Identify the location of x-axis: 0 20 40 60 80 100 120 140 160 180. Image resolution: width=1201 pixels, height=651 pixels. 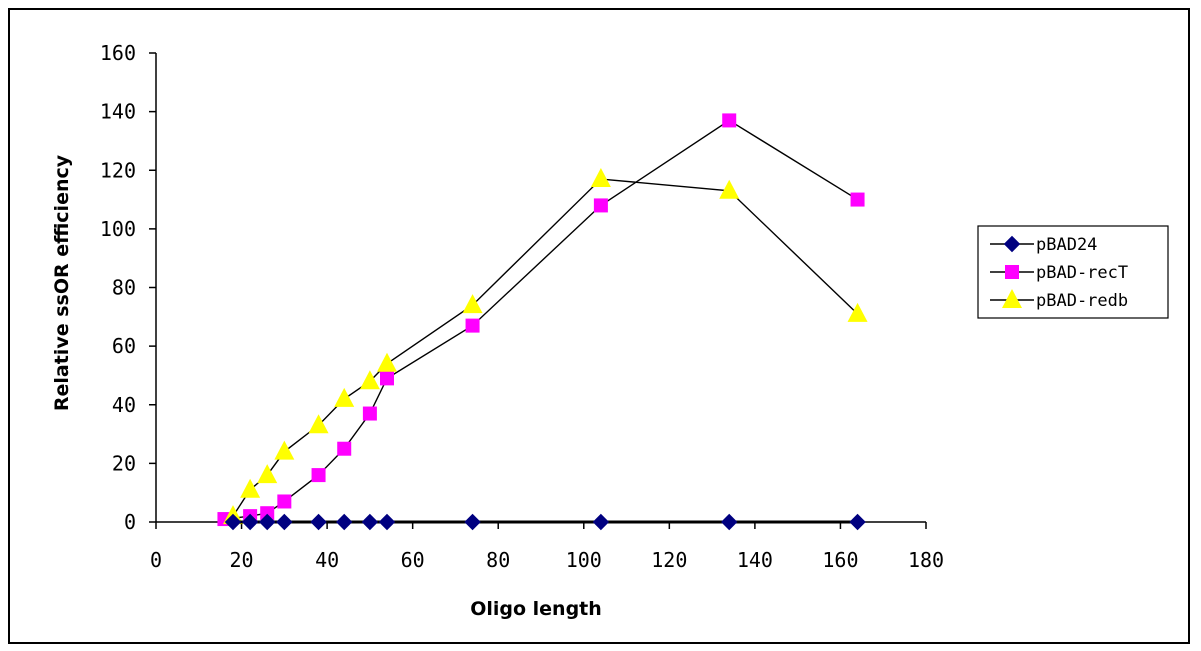
(547, 546).